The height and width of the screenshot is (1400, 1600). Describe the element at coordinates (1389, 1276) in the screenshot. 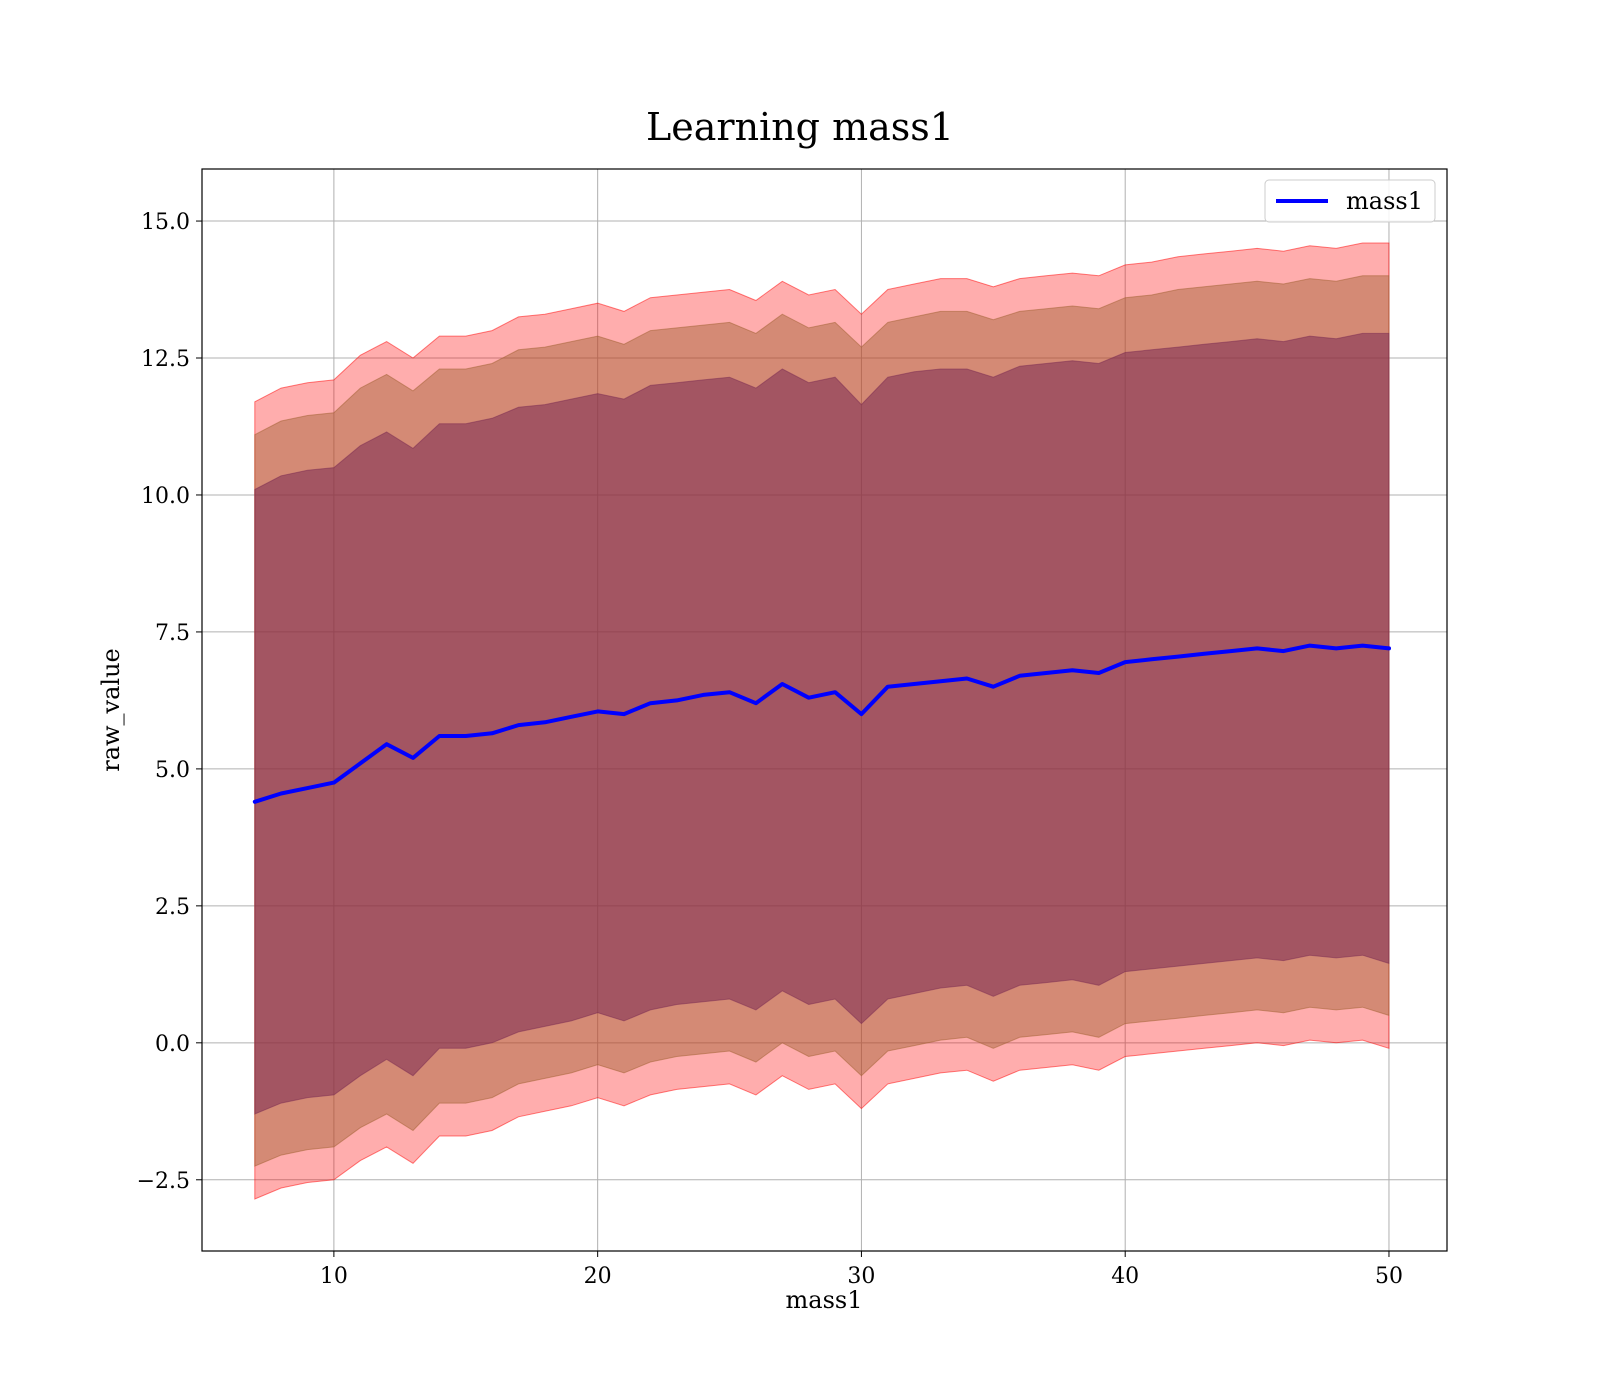

I see `x-tick-label: 50` at that location.